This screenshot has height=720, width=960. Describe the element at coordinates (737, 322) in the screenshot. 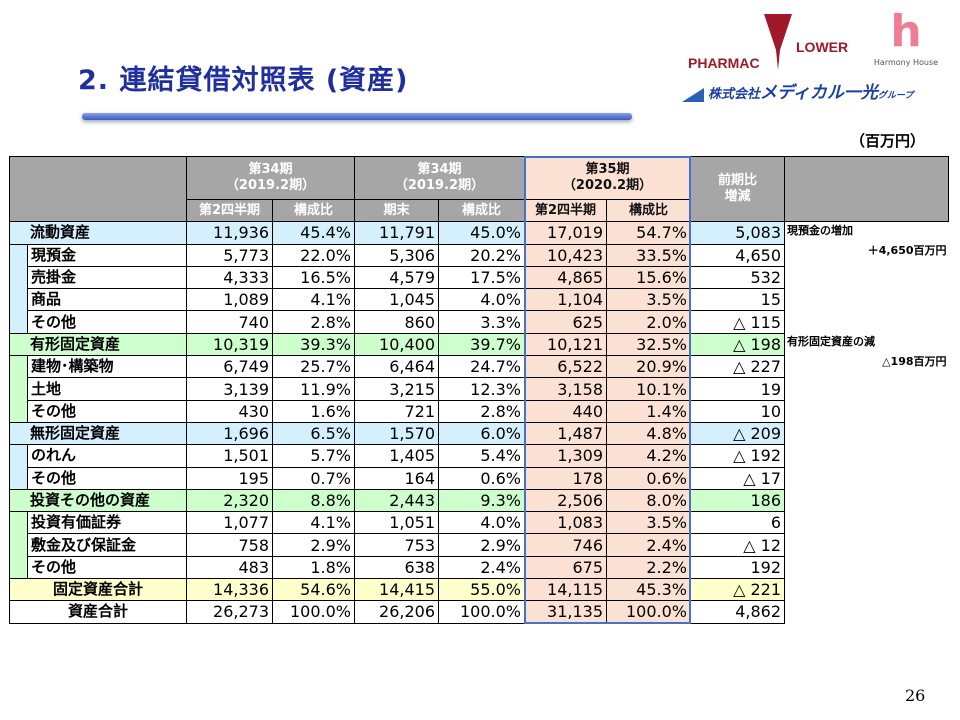

I see `value-cell: △ 115` at that location.